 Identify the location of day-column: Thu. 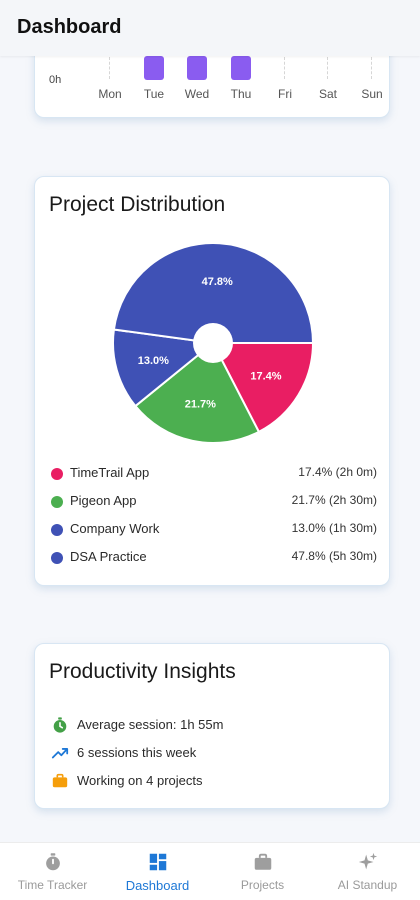
(241, 77).